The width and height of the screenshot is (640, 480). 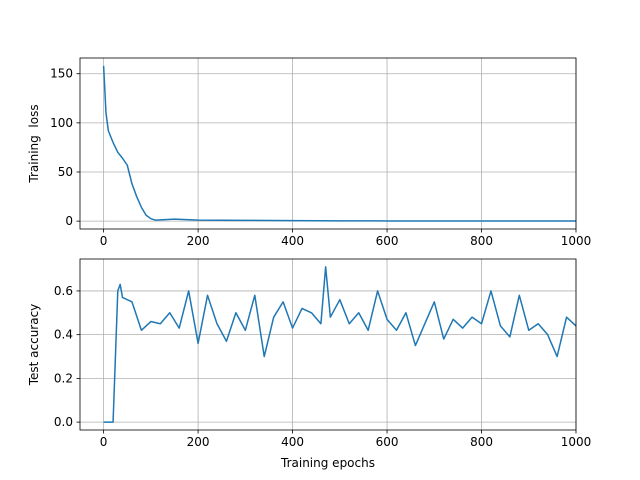 I want to click on y-tick-label: 0.6, so click(x=63, y=291).